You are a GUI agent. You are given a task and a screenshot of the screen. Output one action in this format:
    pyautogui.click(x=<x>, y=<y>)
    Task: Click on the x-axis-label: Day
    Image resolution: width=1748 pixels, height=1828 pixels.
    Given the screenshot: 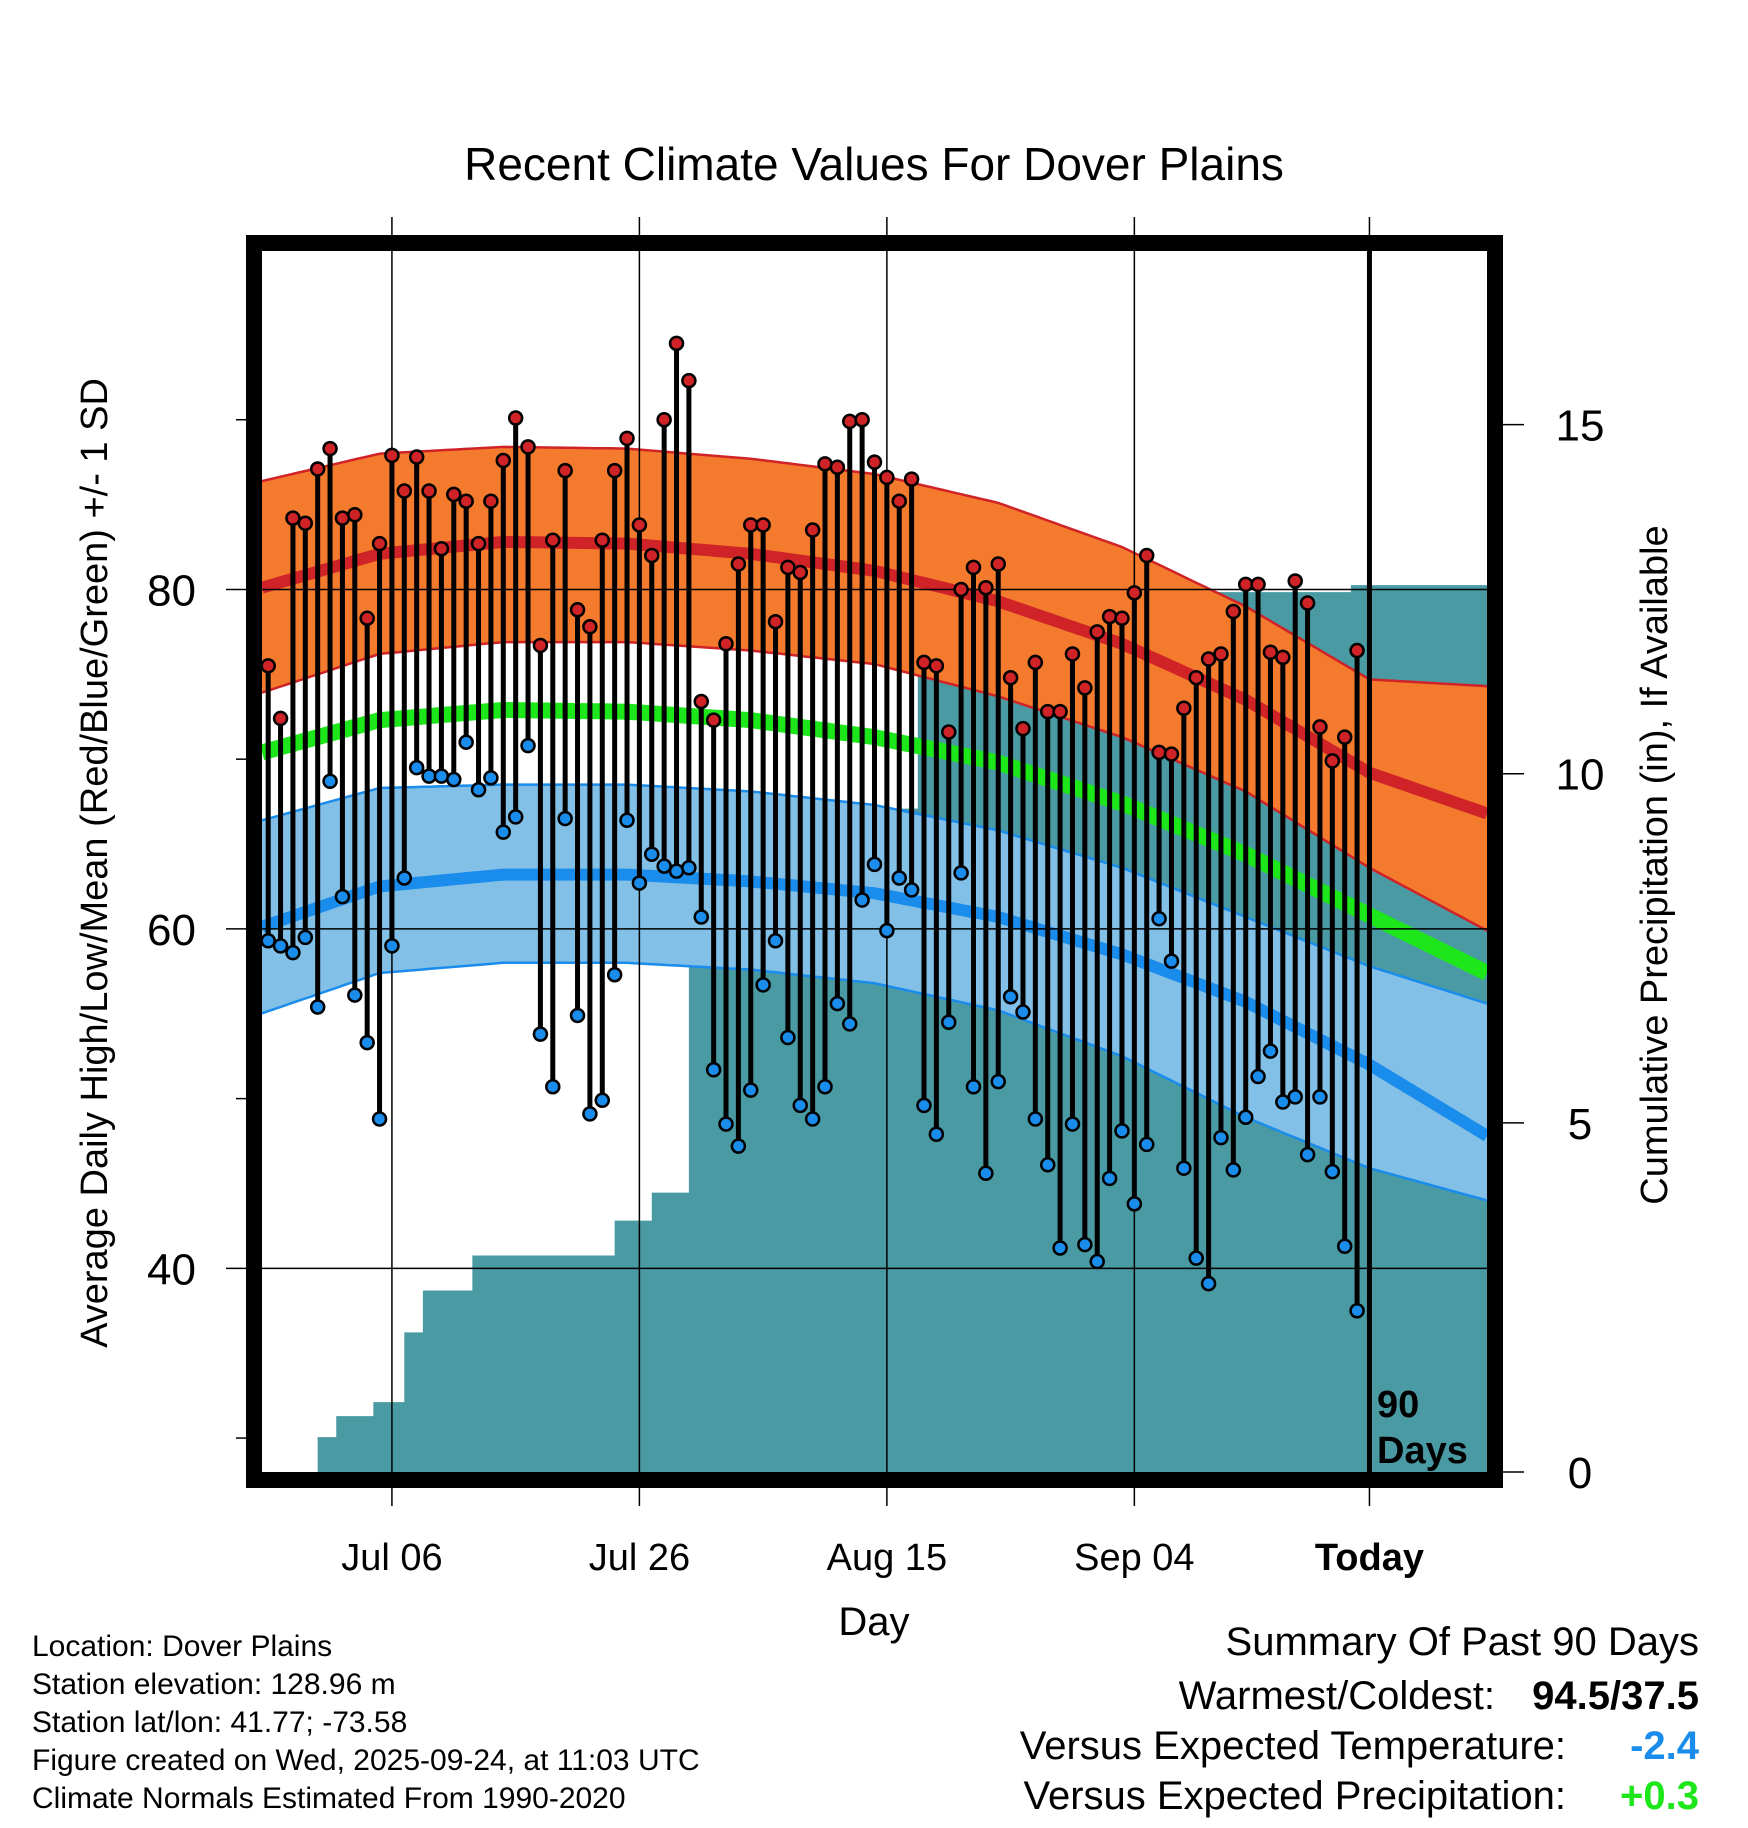 What is the action you would take?
    pyautogui.click(x=873, y=1622)
    